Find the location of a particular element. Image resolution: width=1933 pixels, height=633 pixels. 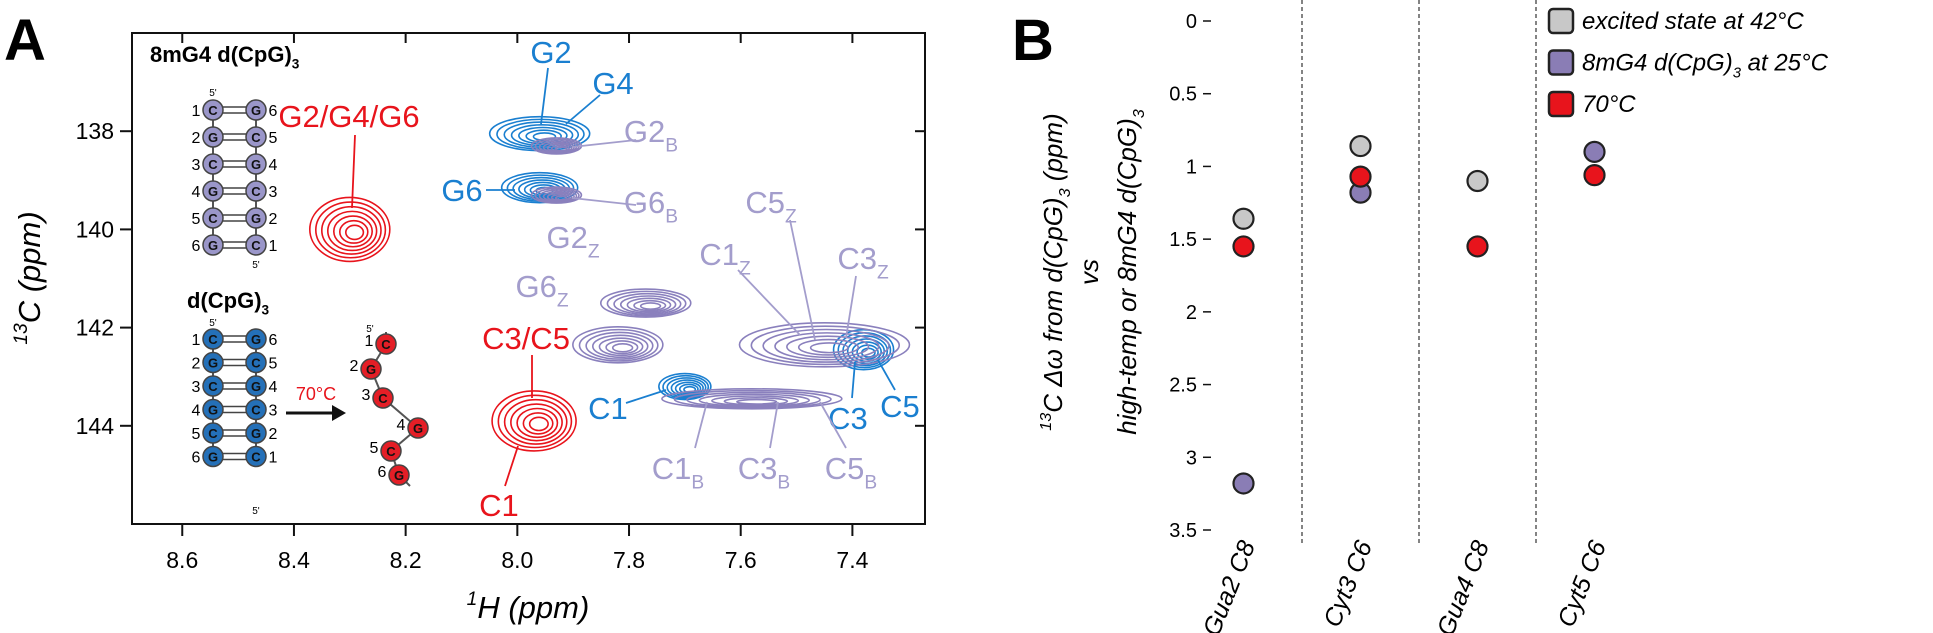

text-part: vs is located at coordinates (1089, 272).